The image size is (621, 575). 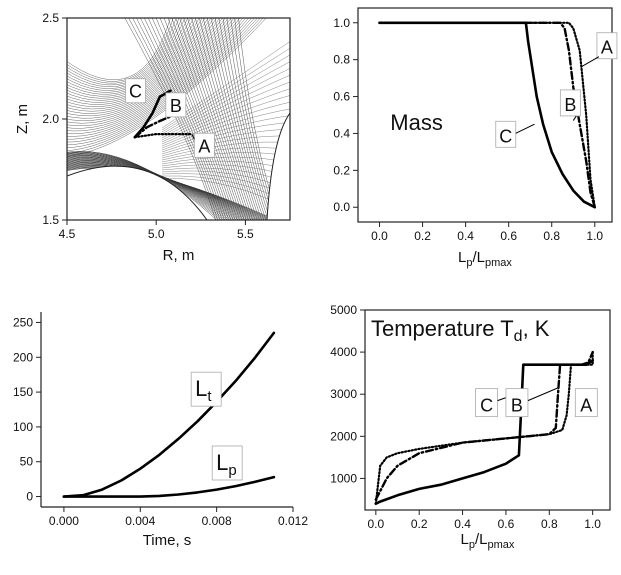 What do you see at coordinates (293, 521) in the screenshot?
I see `x-tick-label: 0.012` at bounding box center [293, 521].